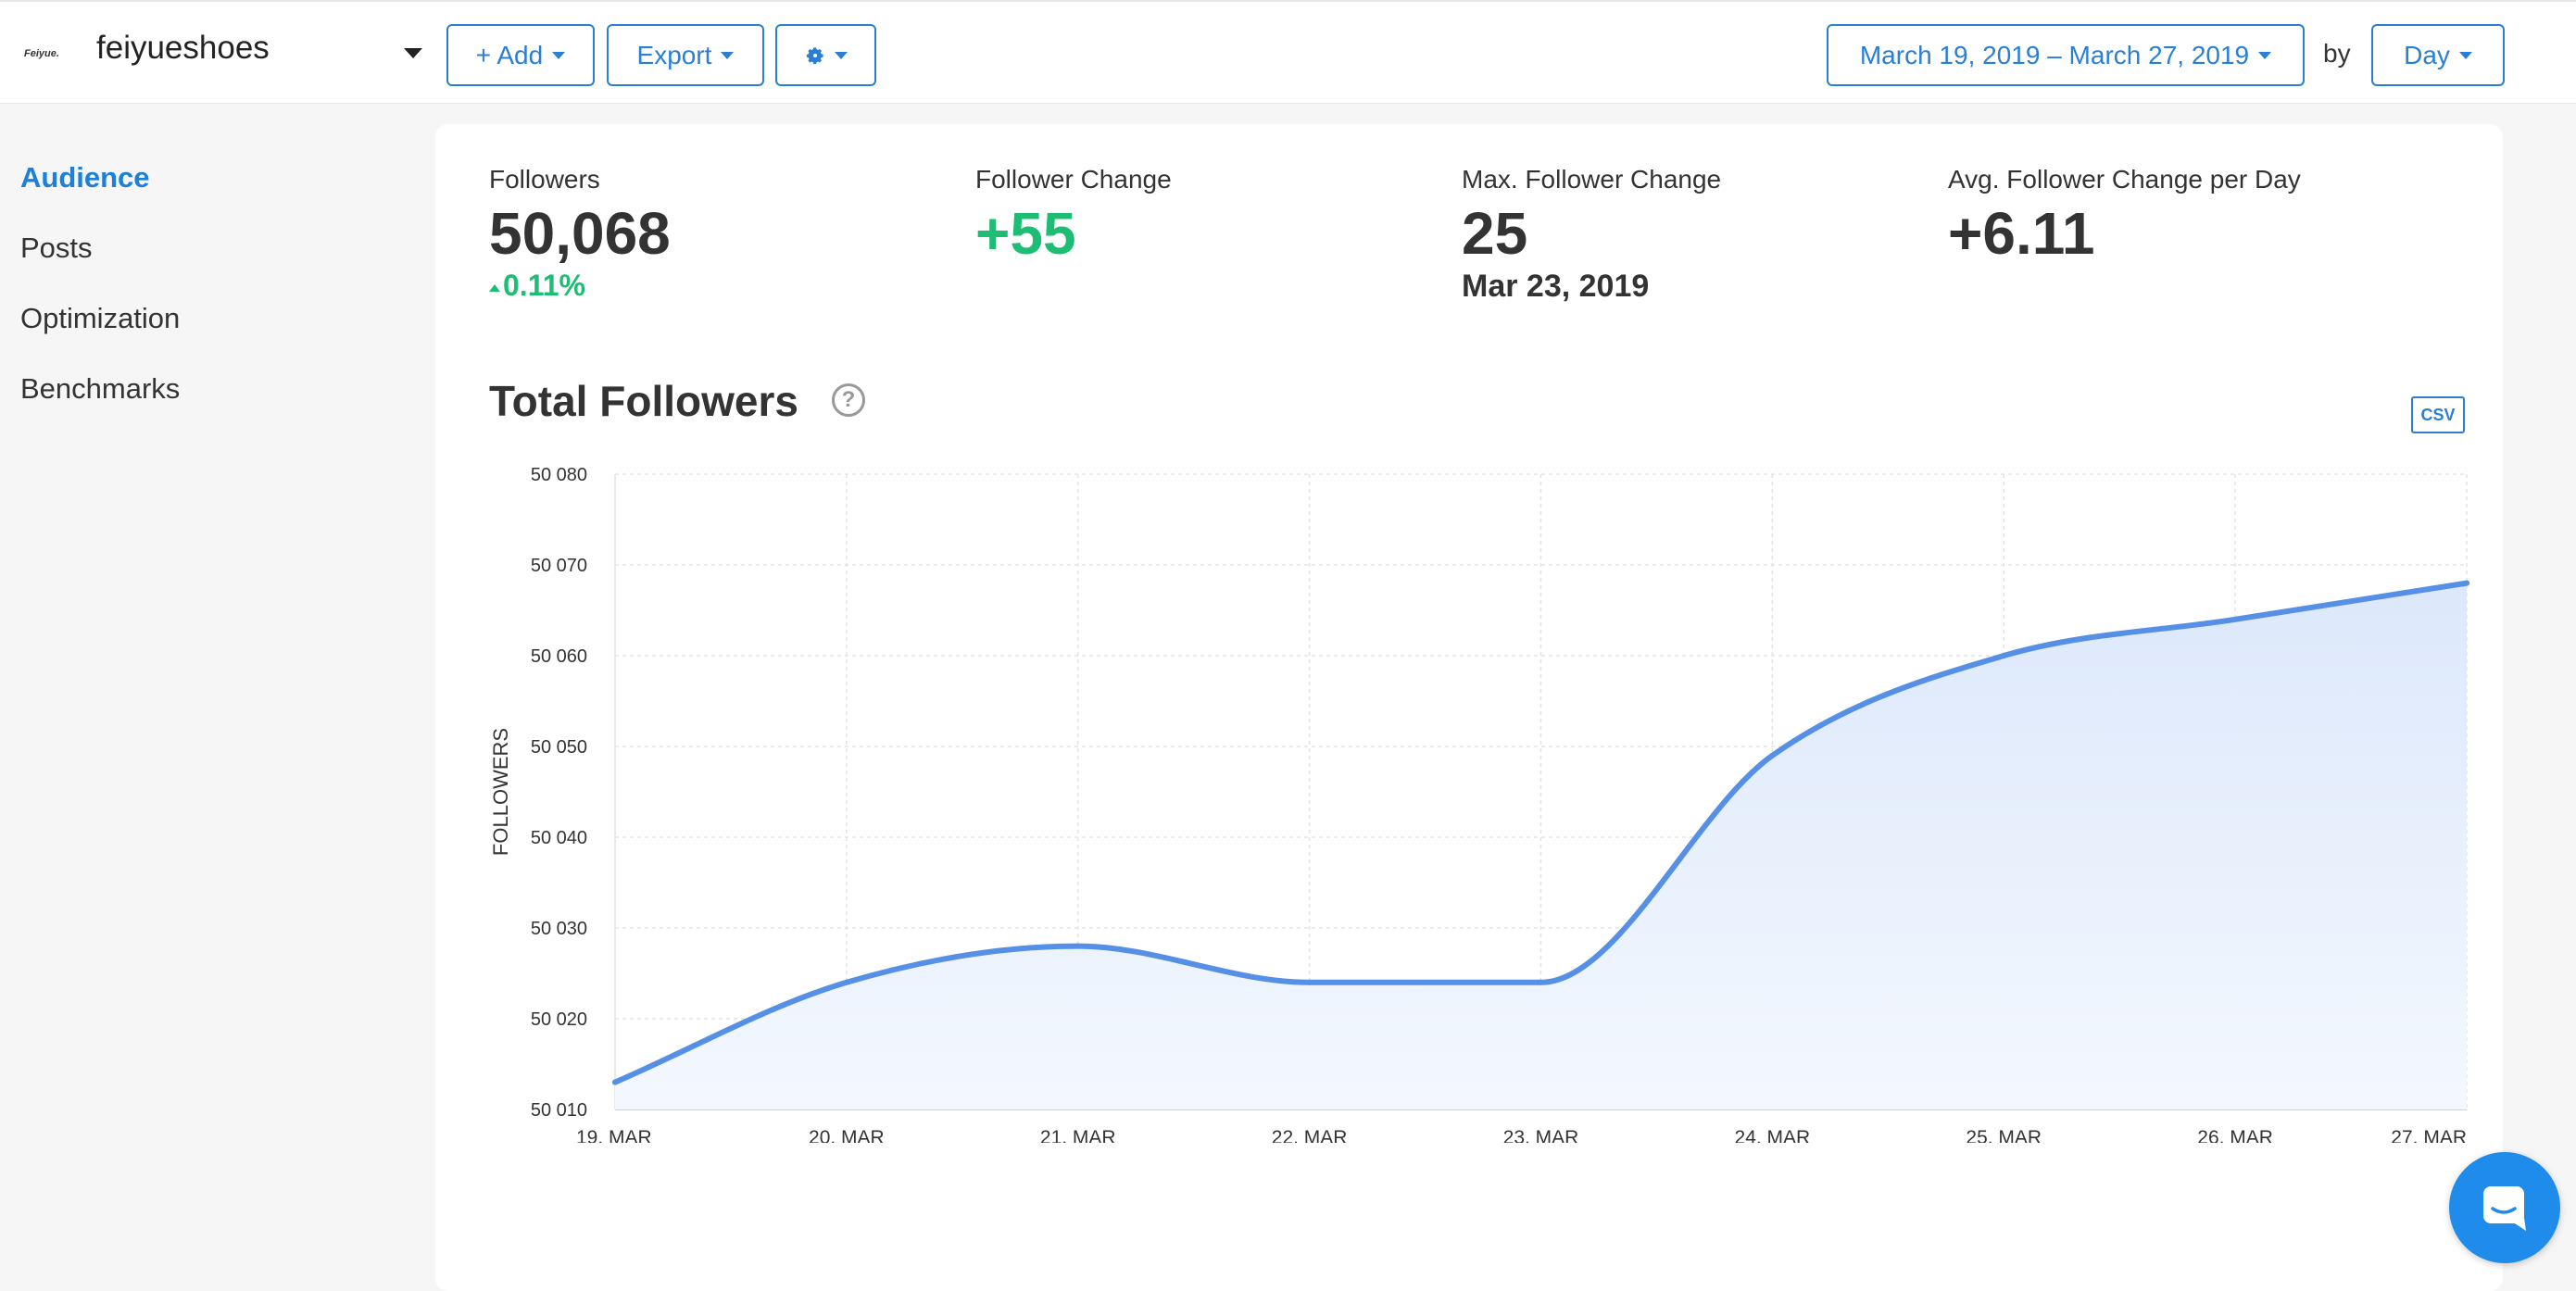 This screenshot has height=1291, width=2576. I want to click on chat-icon, so click(2504, 1208).